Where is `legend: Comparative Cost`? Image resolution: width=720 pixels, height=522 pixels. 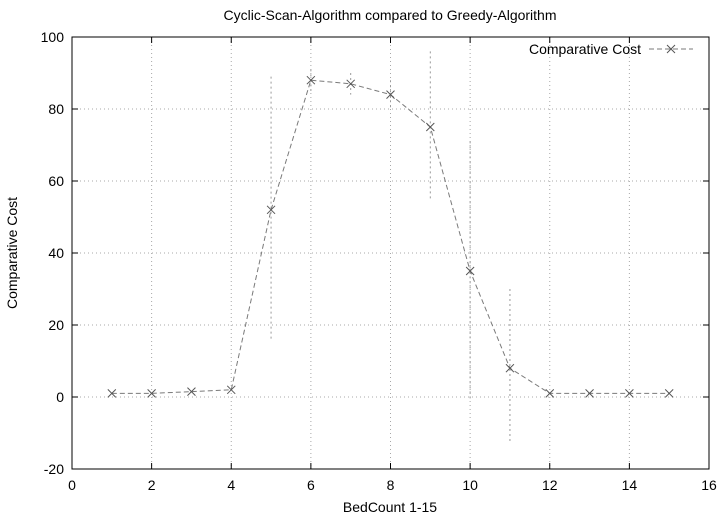
legend: Comparative Cost is located at coordinates (611, 49).